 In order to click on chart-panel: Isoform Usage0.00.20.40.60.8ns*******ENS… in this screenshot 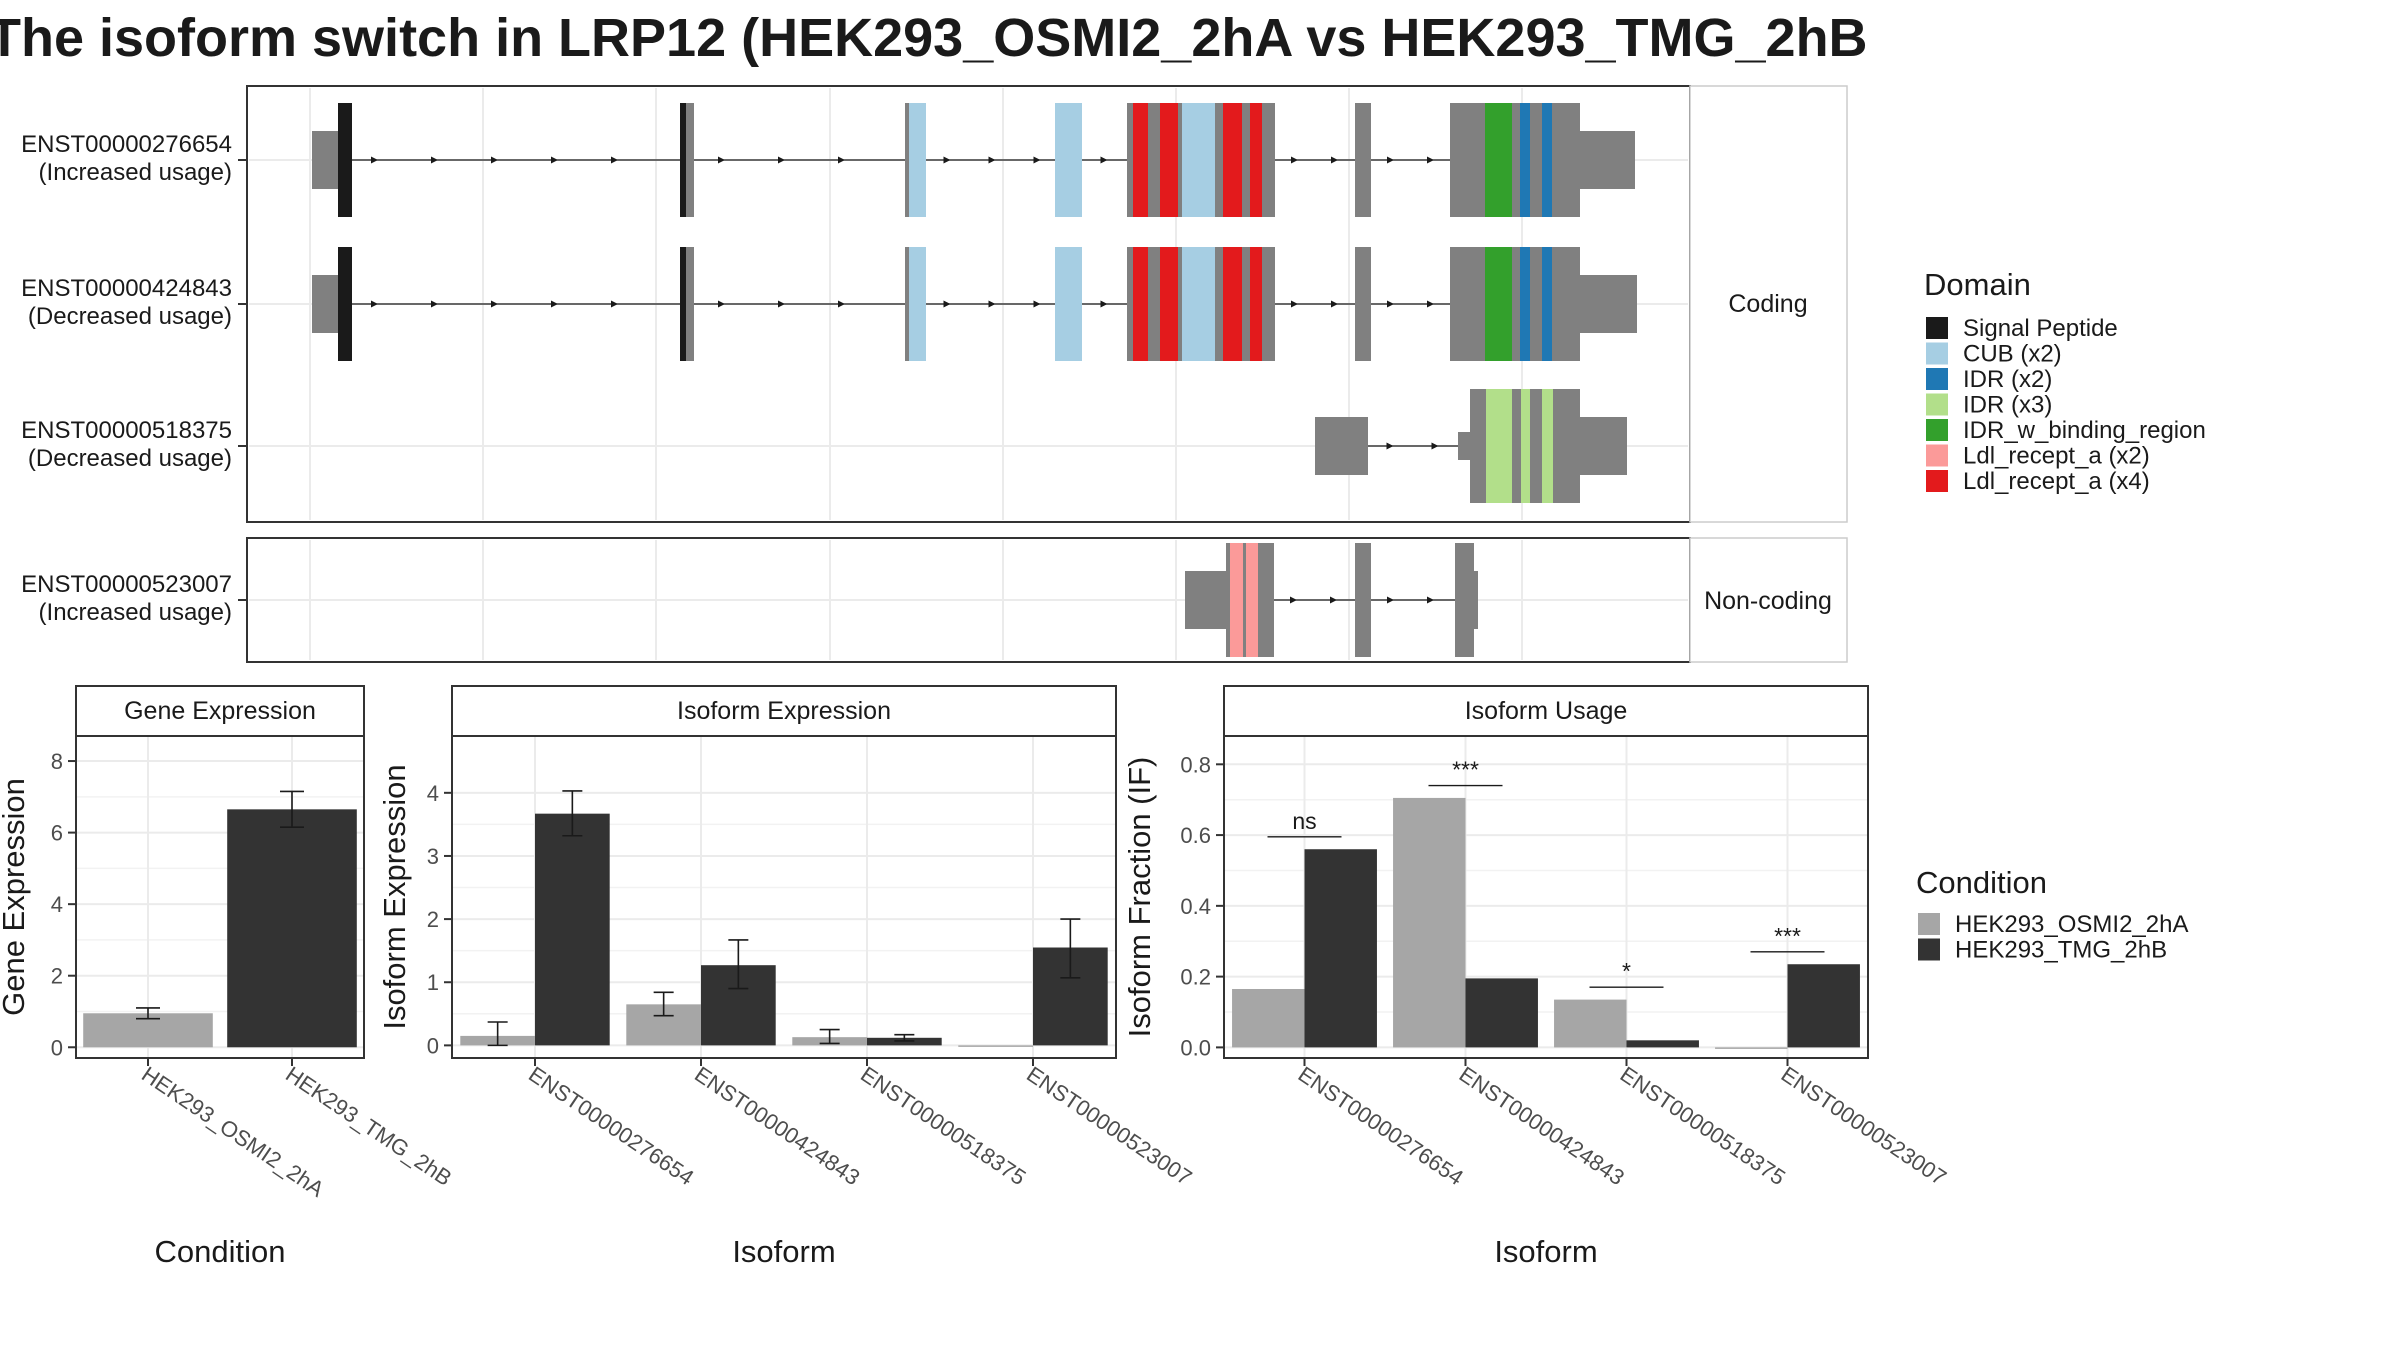, I will do `click(1536, 977)`.